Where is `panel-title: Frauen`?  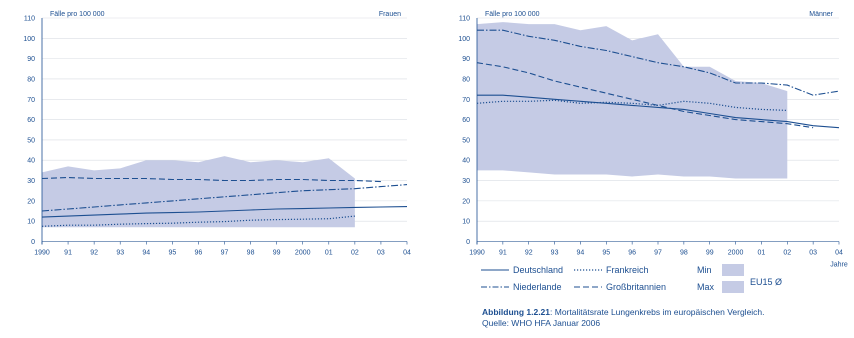 panel-title: Frauen is located at coordinates (390, 14).